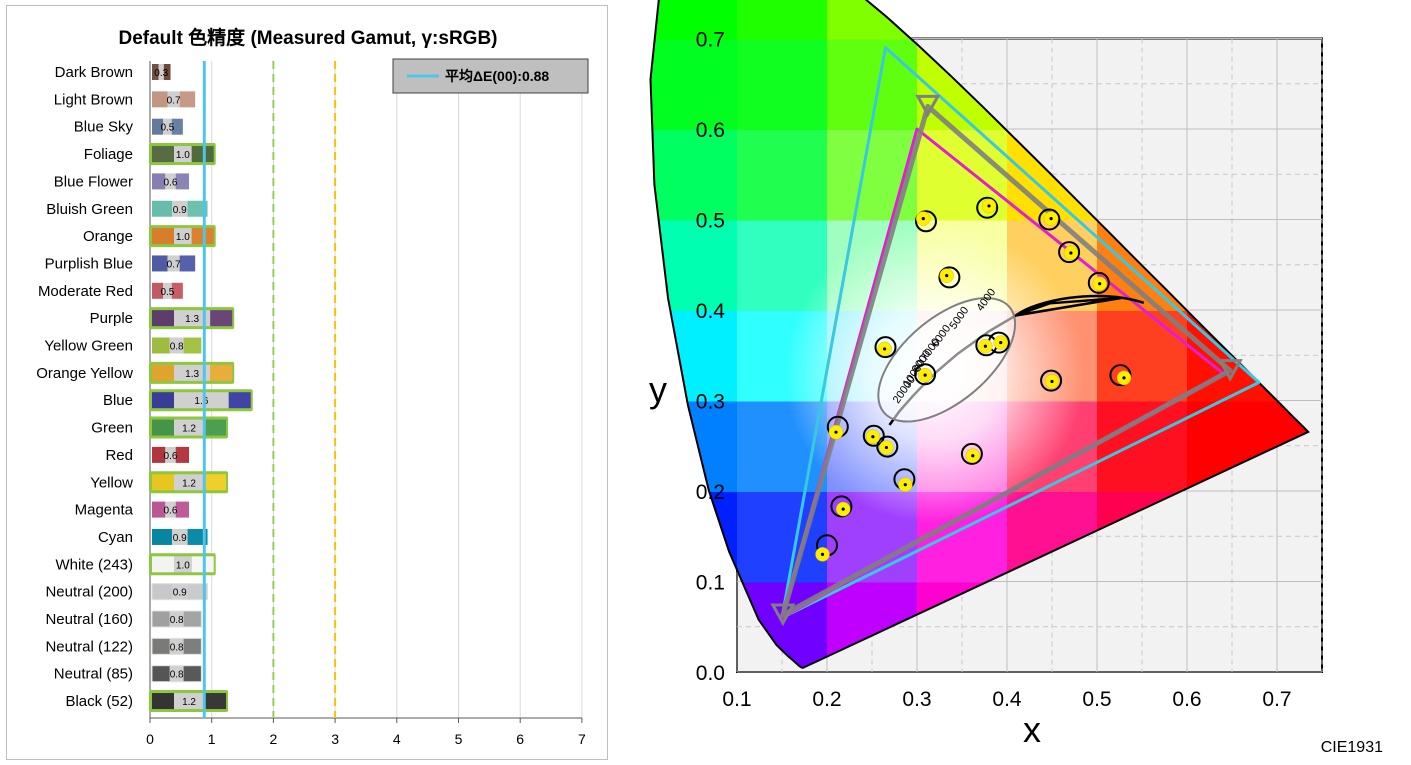 The height and width of the screenshot is (765, 1411). Describe the element at coordinates (335, 739) in the screenshot. I see `x-tick-label: 3` at that location.